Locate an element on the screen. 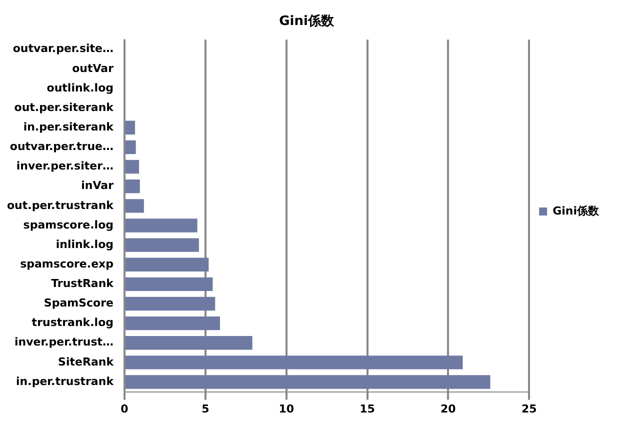 This screenshot has height=425, width=619. y-tick-label: in.per.trustrank is located at coordinates (65, 381).